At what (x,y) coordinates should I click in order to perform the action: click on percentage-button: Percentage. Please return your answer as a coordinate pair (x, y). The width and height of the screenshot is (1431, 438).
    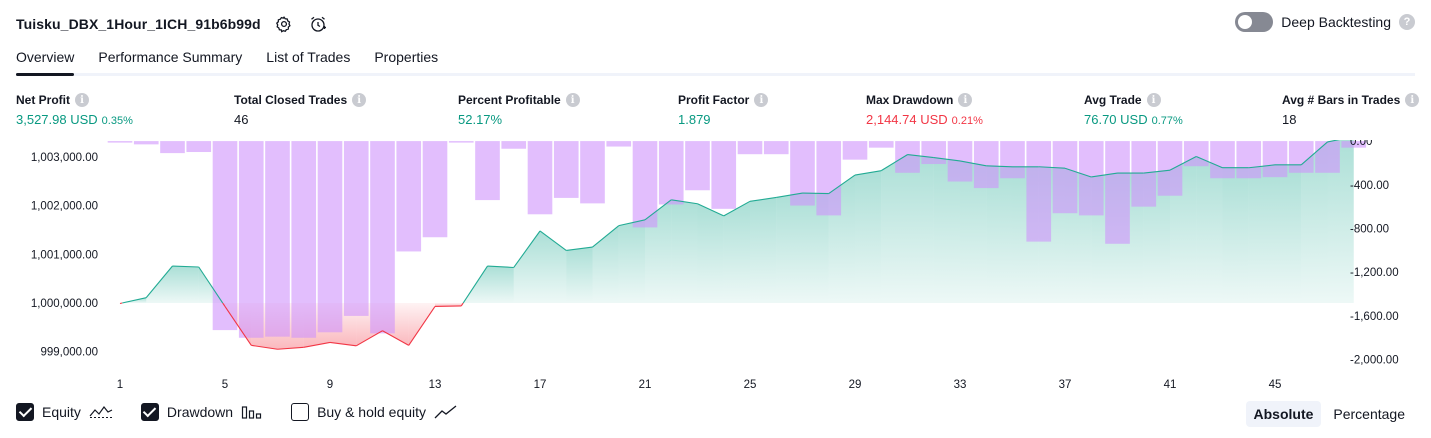
    Looking at the image, I should click on (1369, 414).